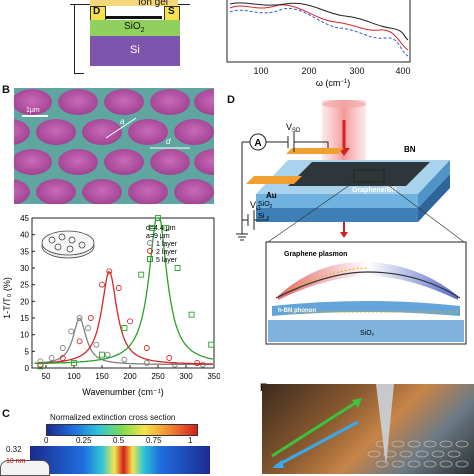 This screenshot has width=474, height=476. I want to click on top-series-red, so click(319, 27).